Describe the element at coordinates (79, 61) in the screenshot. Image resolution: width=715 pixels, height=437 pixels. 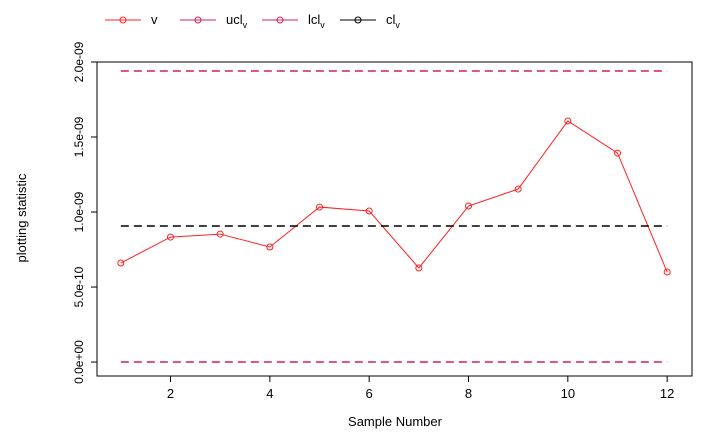
I see `y-tick-label: 2.0e-09` at that location.